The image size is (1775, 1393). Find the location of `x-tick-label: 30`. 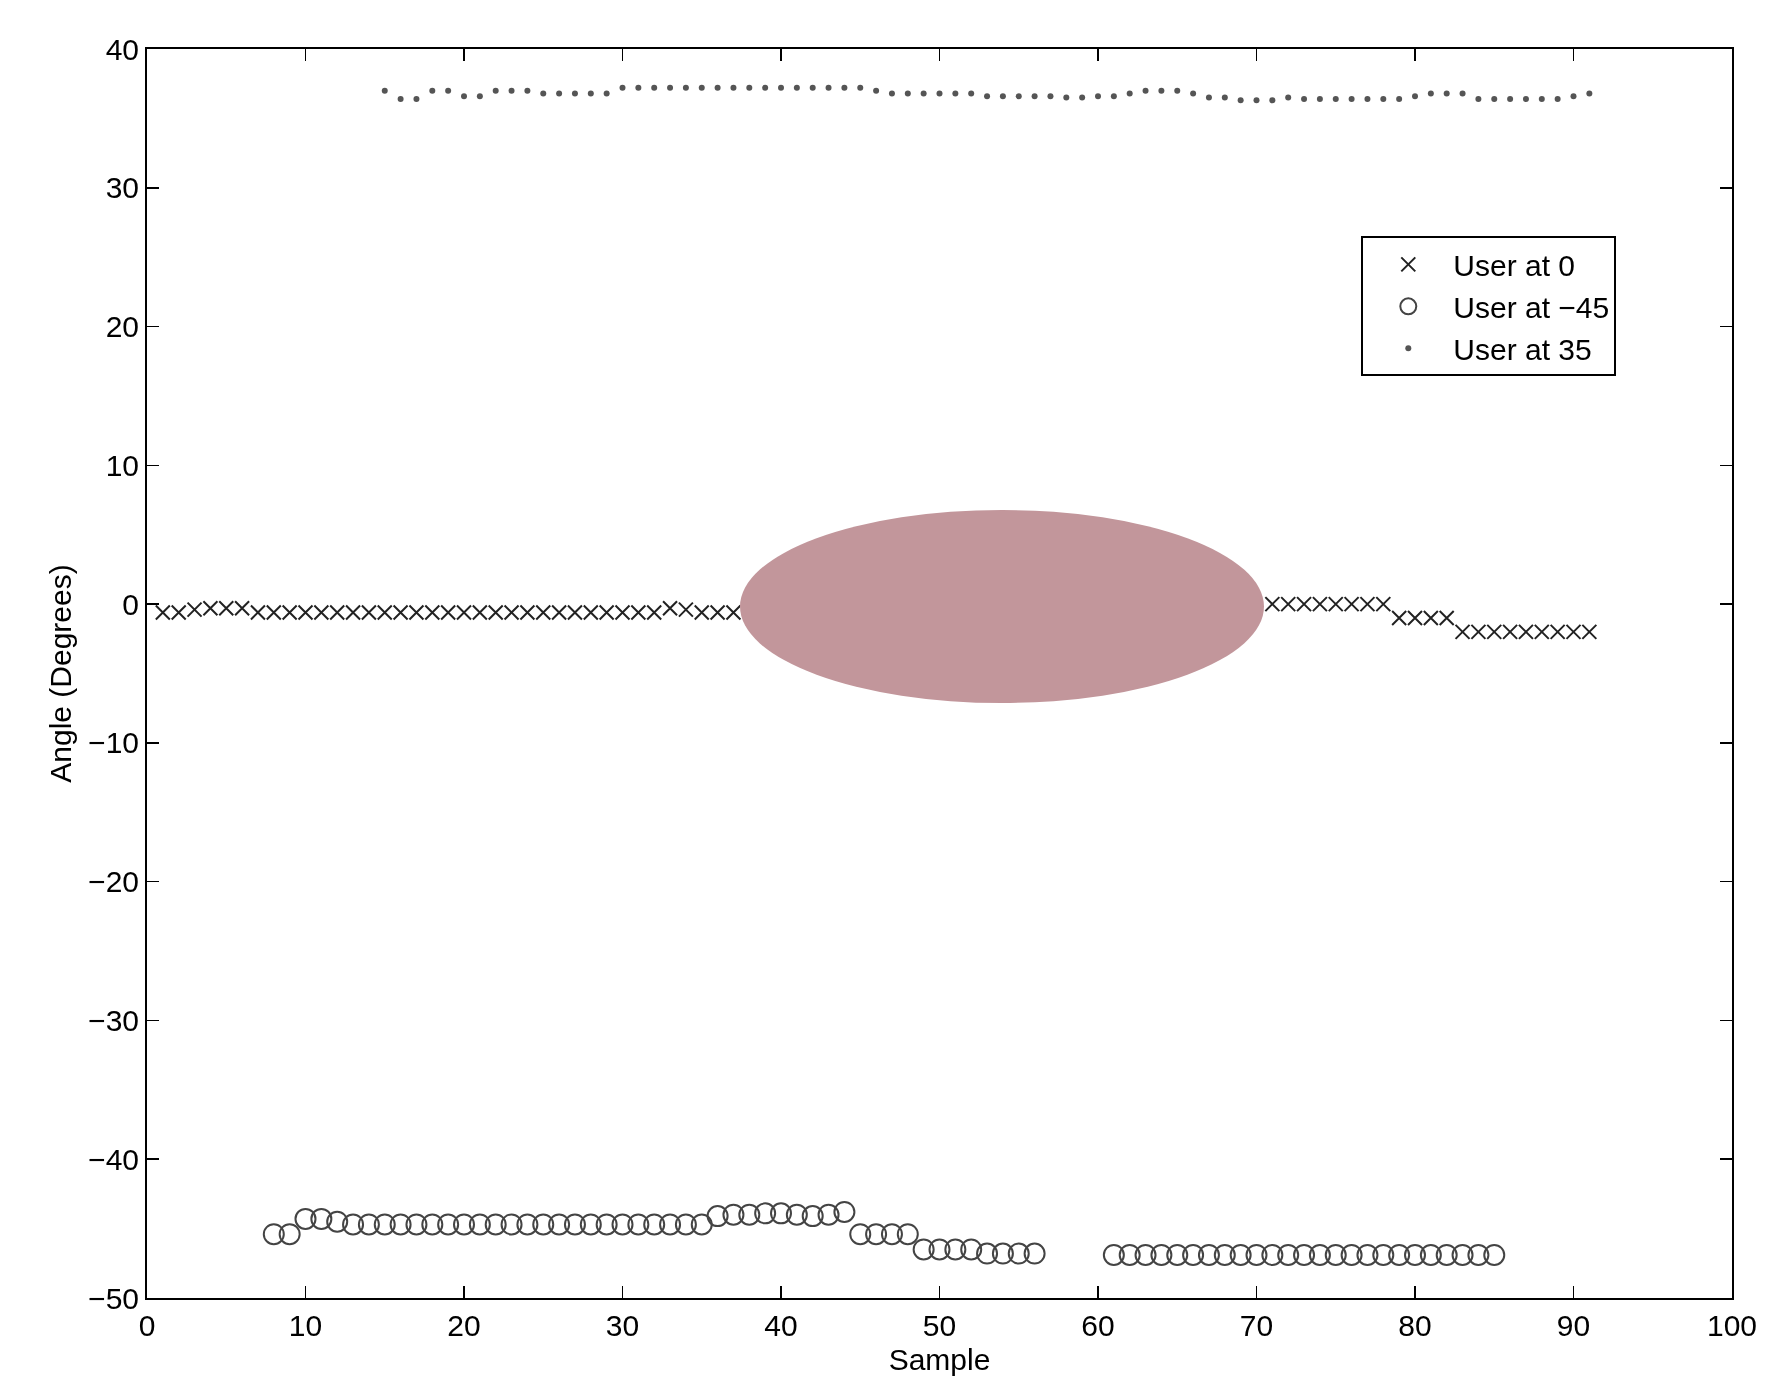

x-tick-label: 30 is located at coordinates (622, 1325).